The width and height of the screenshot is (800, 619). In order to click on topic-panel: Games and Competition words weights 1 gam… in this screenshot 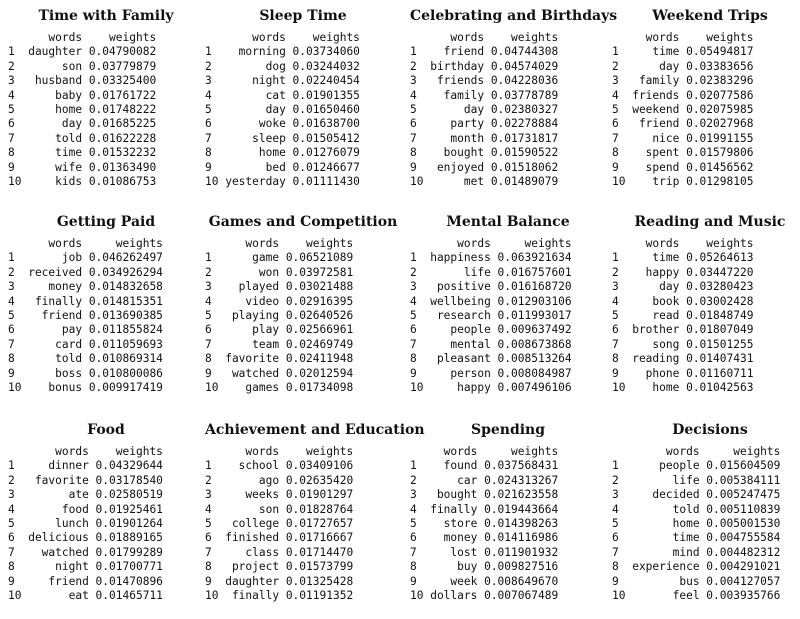, I will do `click(303, 304)`.